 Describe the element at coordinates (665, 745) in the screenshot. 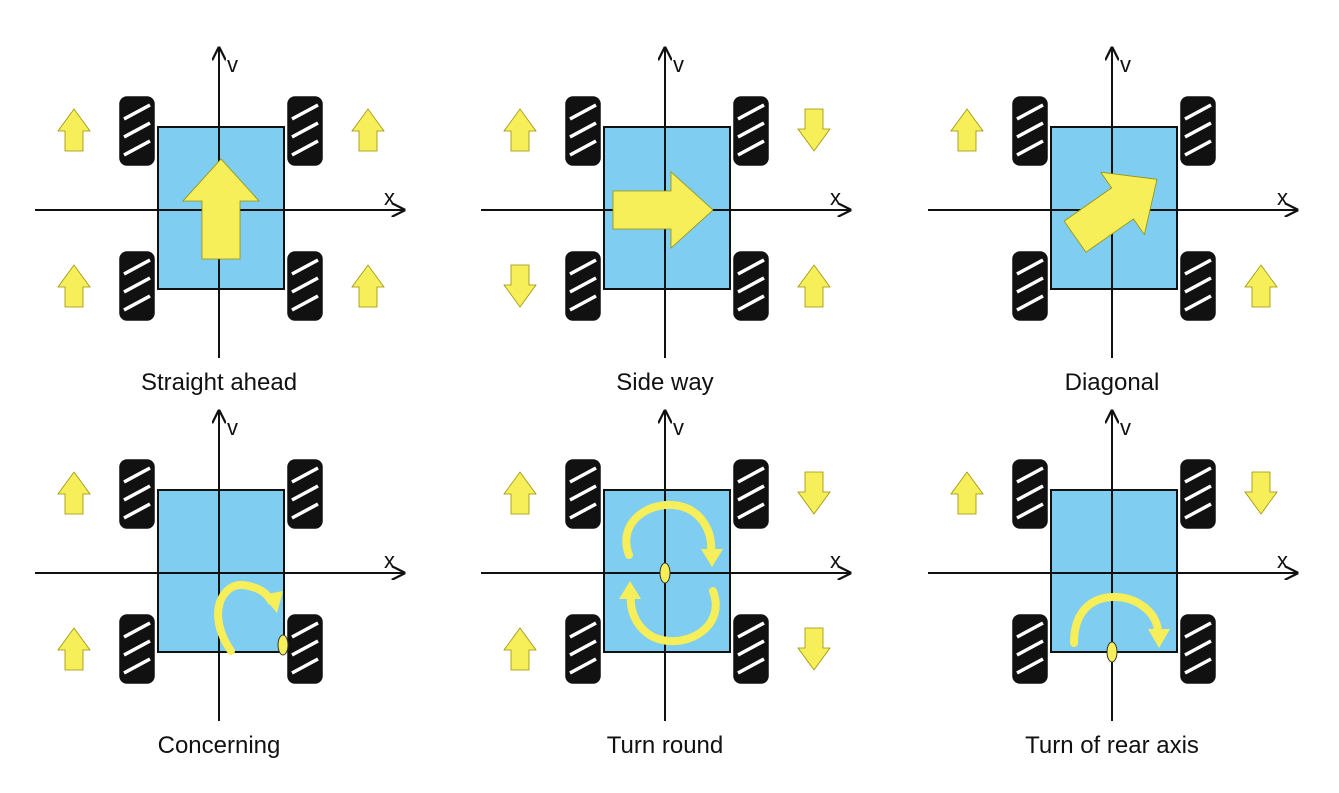

I see `mode-caption: Turn round` at that location.